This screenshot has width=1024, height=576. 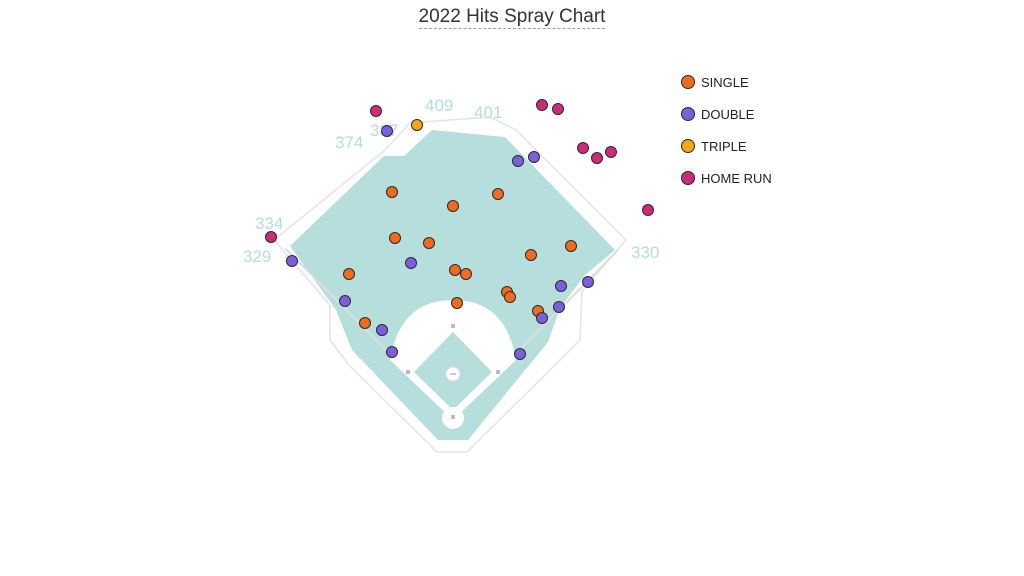 I want to click on chart-title: 2022 Hits Spray Chart, so click(x=512, y=17).